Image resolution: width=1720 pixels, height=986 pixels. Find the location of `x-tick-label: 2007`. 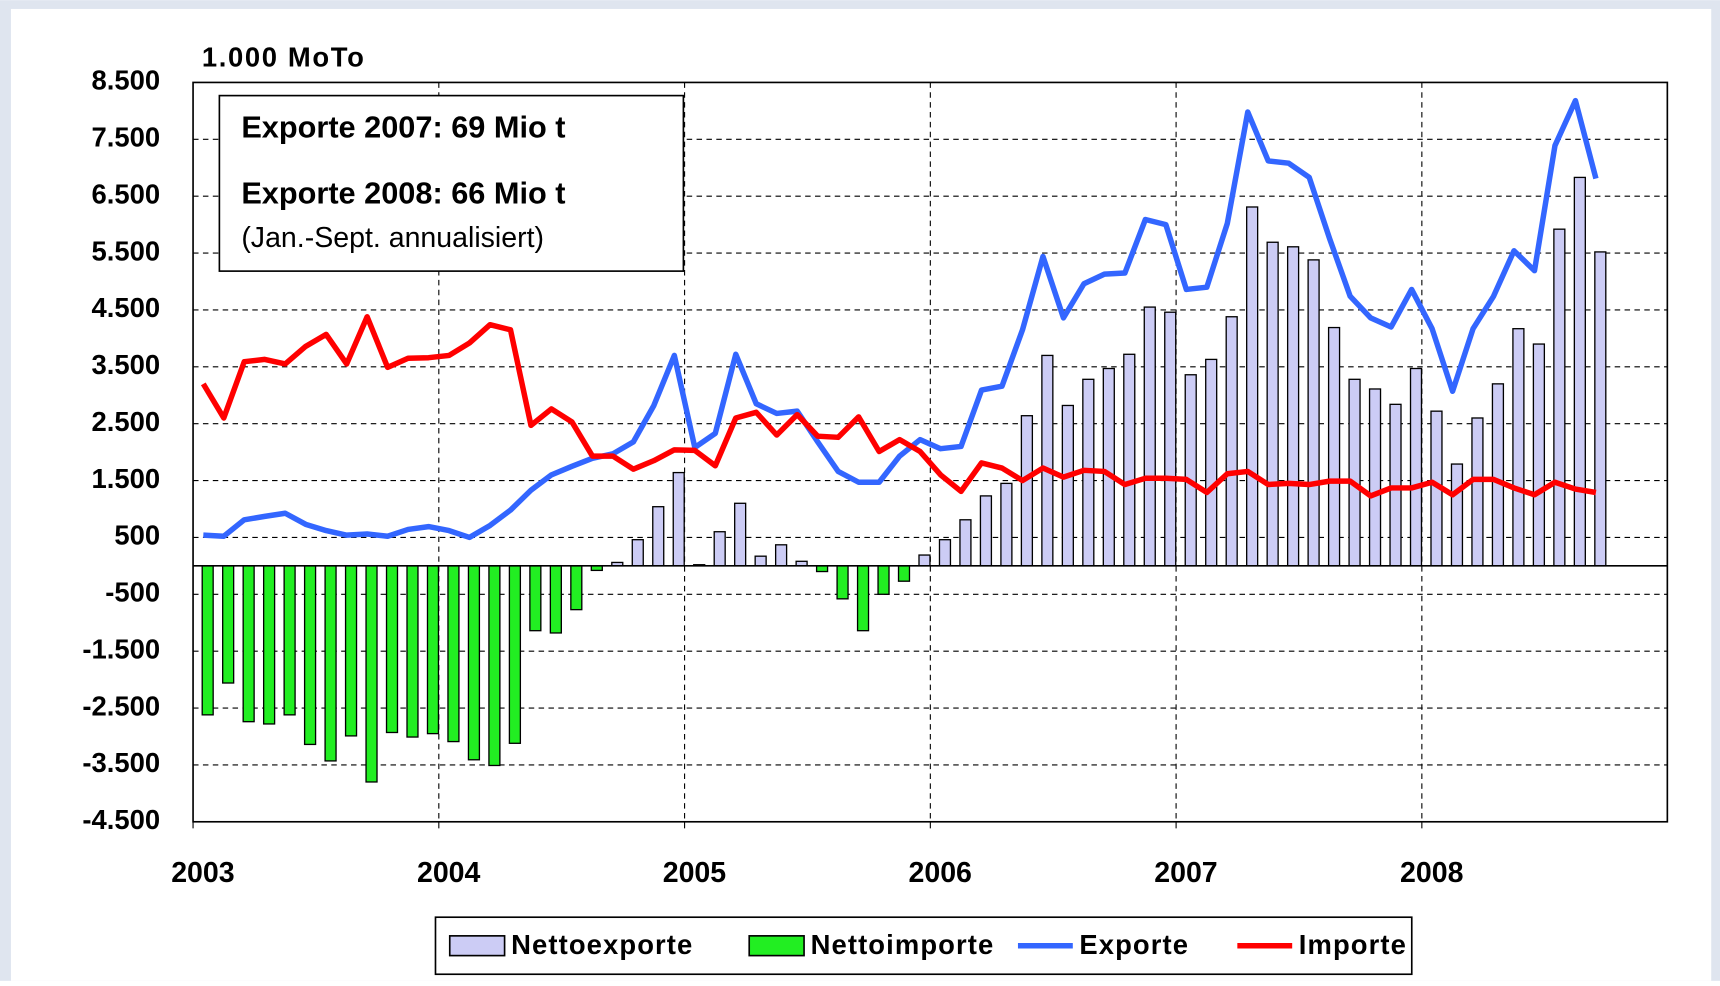

x-tick-label: 2007 is located at coordinates (1185, 873).